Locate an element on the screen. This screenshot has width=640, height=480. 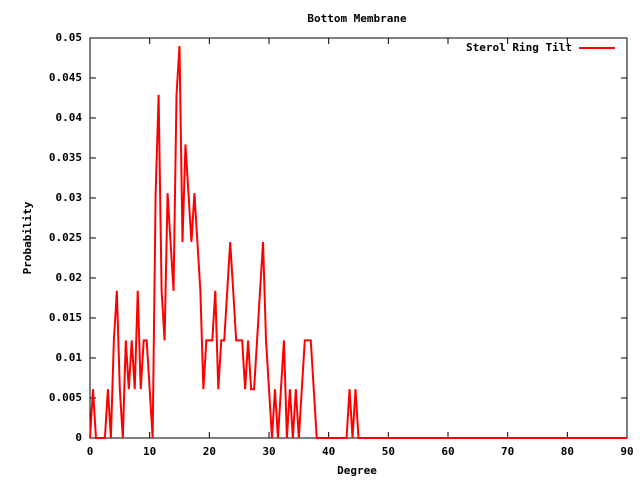
y-tick-label: 0.03 is located at coordinates (69, 197).